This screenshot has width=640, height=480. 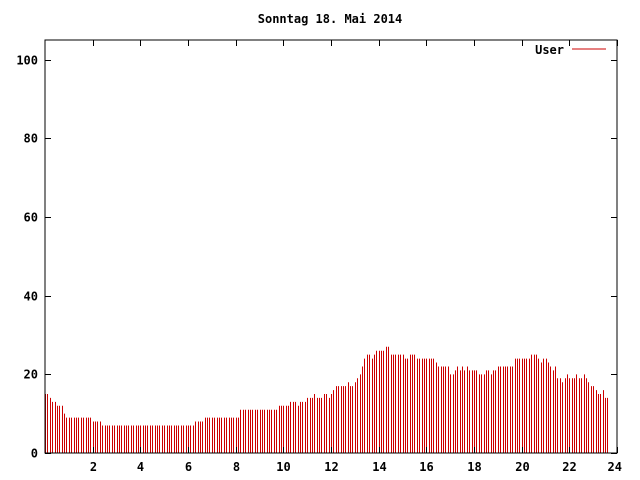 I want to click on x-tick-label: 4, so click(x=140, y=467).